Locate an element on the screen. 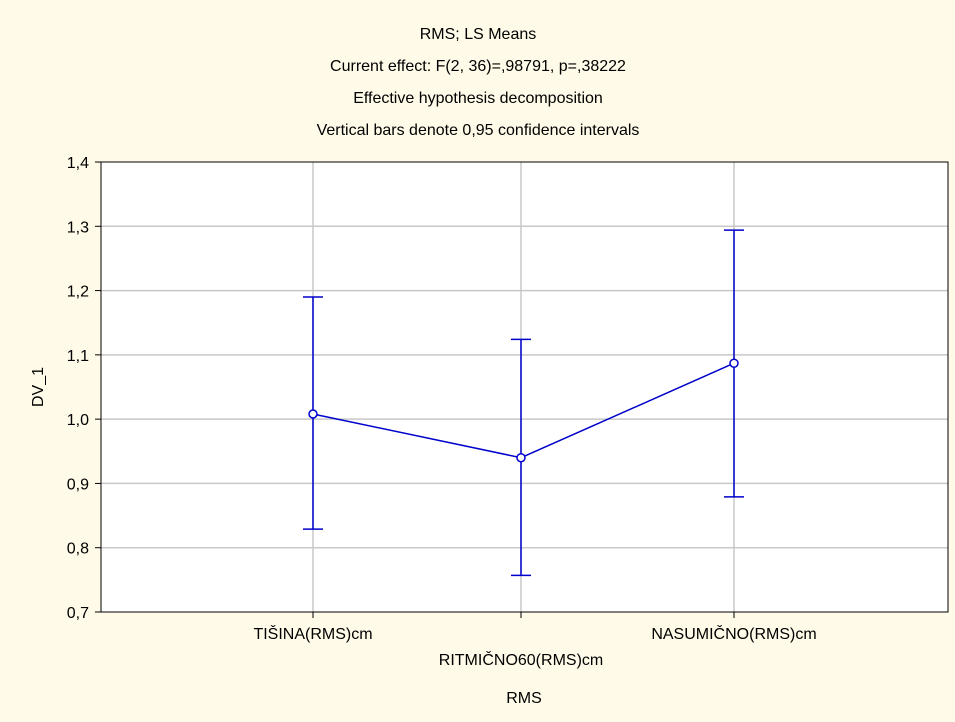 The width and height of the screenshot is (955, 722). y-tick-label: 1,4 is located at coordinates (78, 163).